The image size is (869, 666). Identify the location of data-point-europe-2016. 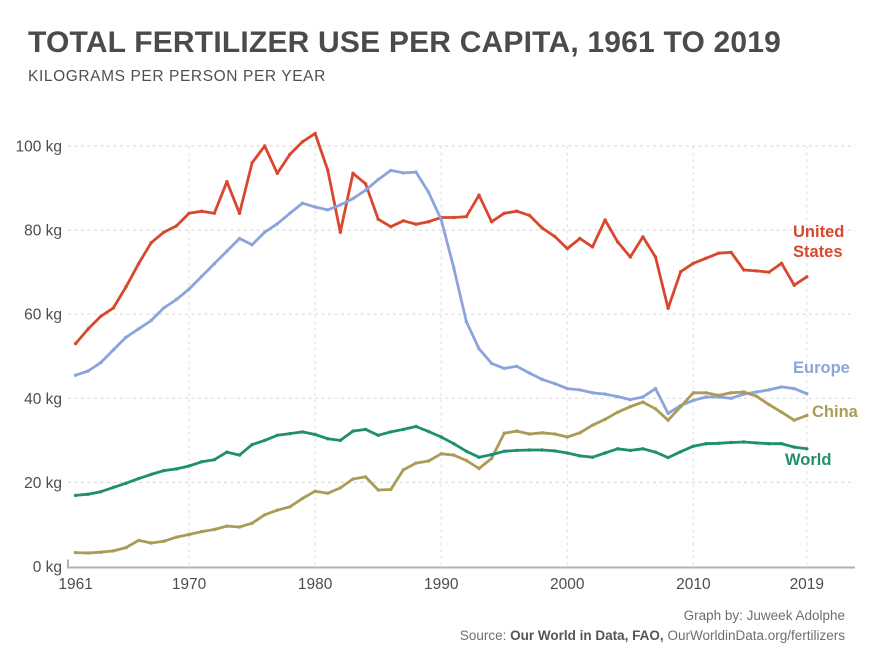
(769, 390).